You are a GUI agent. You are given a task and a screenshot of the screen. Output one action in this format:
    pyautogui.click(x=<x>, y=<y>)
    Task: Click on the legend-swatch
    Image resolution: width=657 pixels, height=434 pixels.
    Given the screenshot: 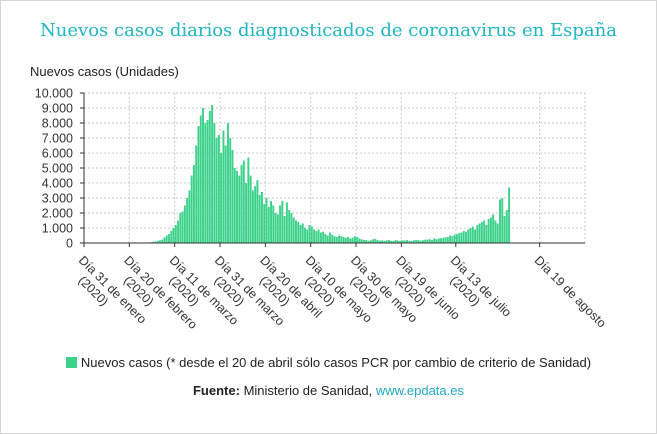 What is the action you would take?
    pyautogui.click(x=71, y=362)
    